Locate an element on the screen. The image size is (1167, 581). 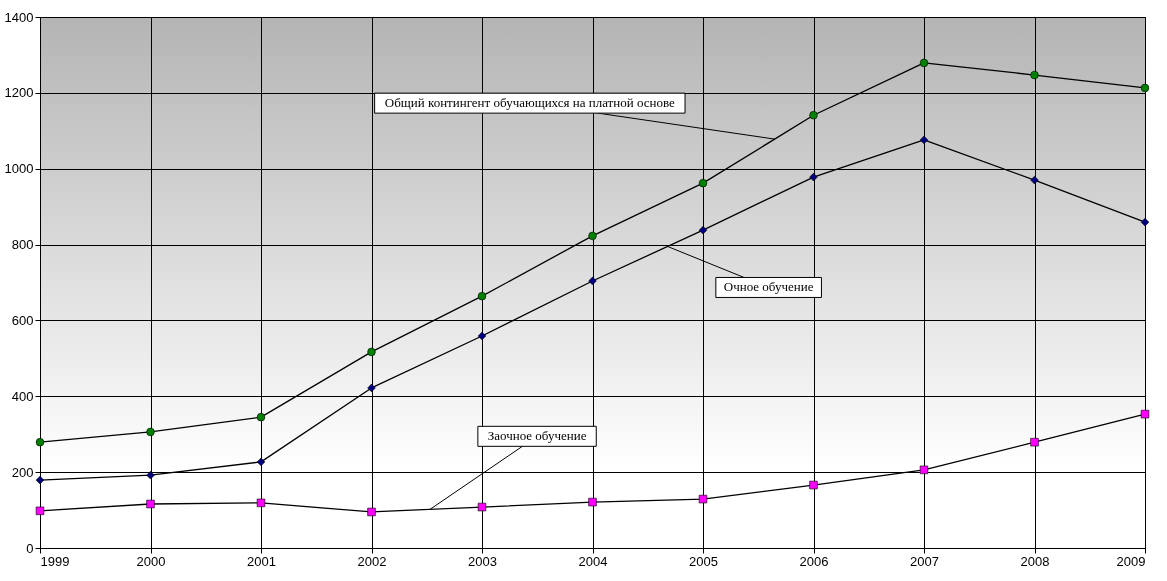
x-tick-label: 2002 is located at coordinates (372, 561).